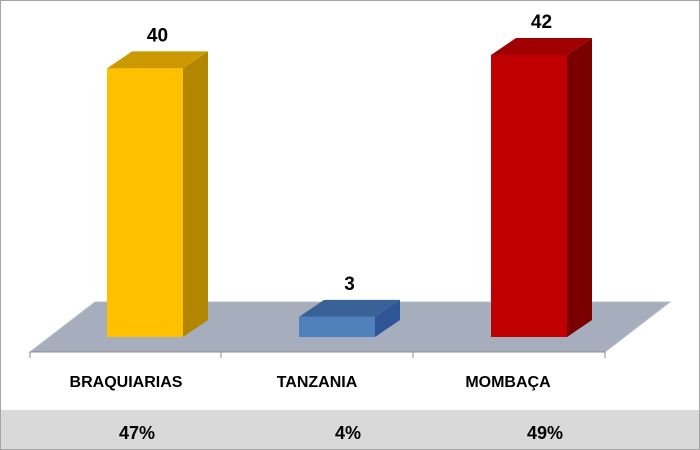 The image size is (700, 450). I want to click on bar-tanzania, so click(337, 326).